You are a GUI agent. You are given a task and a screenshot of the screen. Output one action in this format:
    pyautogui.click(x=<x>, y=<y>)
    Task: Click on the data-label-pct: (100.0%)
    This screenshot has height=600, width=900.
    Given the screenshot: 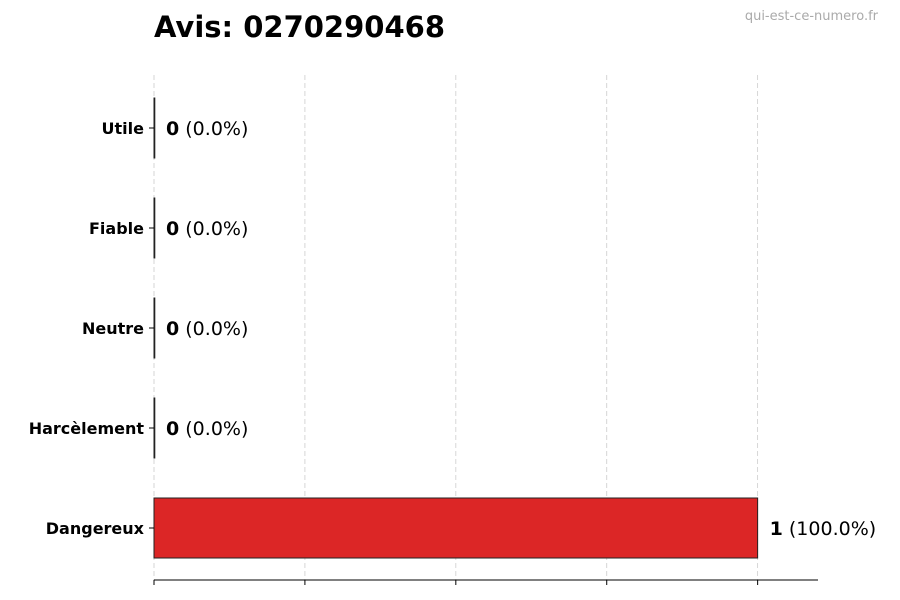 What is the action you would take?
    pyautogui.click(x=829, y=529)
    